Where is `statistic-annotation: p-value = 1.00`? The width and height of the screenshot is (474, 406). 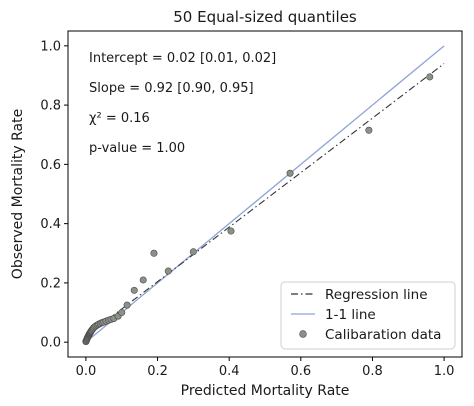
statistic-annotation: p-value = 1.00 is located at coordinates (137, 148).